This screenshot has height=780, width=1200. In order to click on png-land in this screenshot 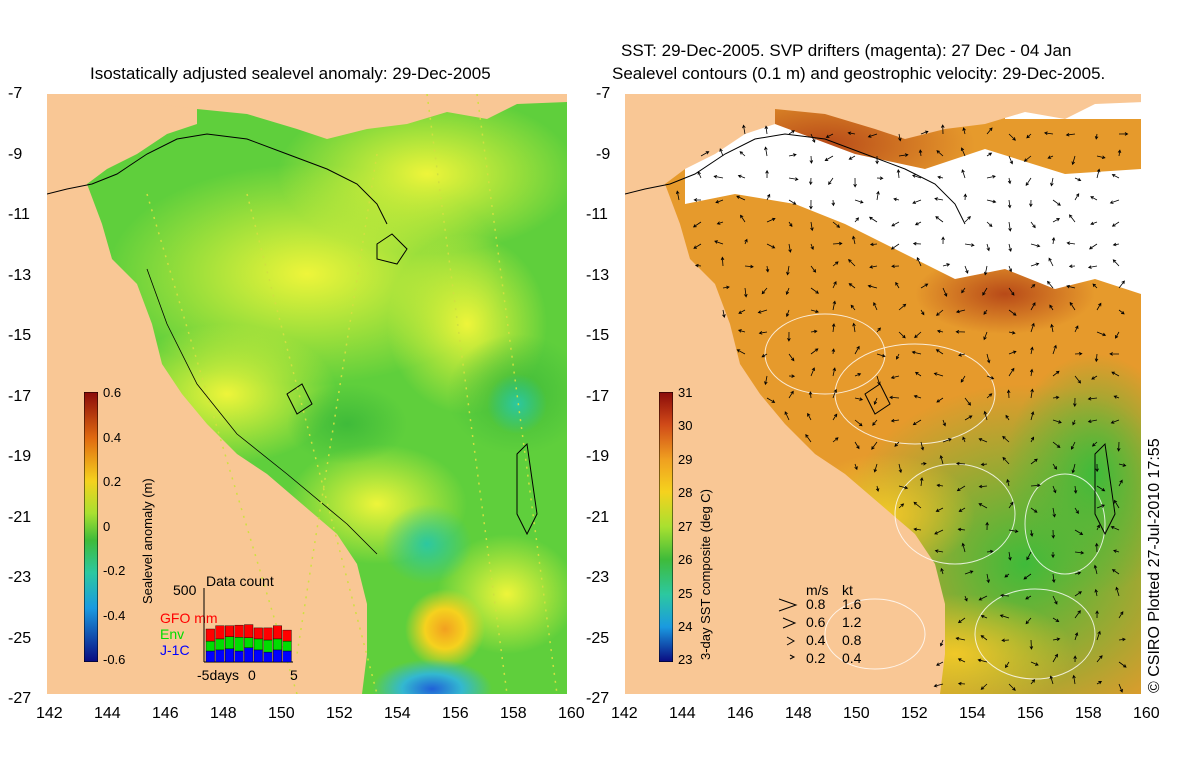, I will do `click(307, 116)`.